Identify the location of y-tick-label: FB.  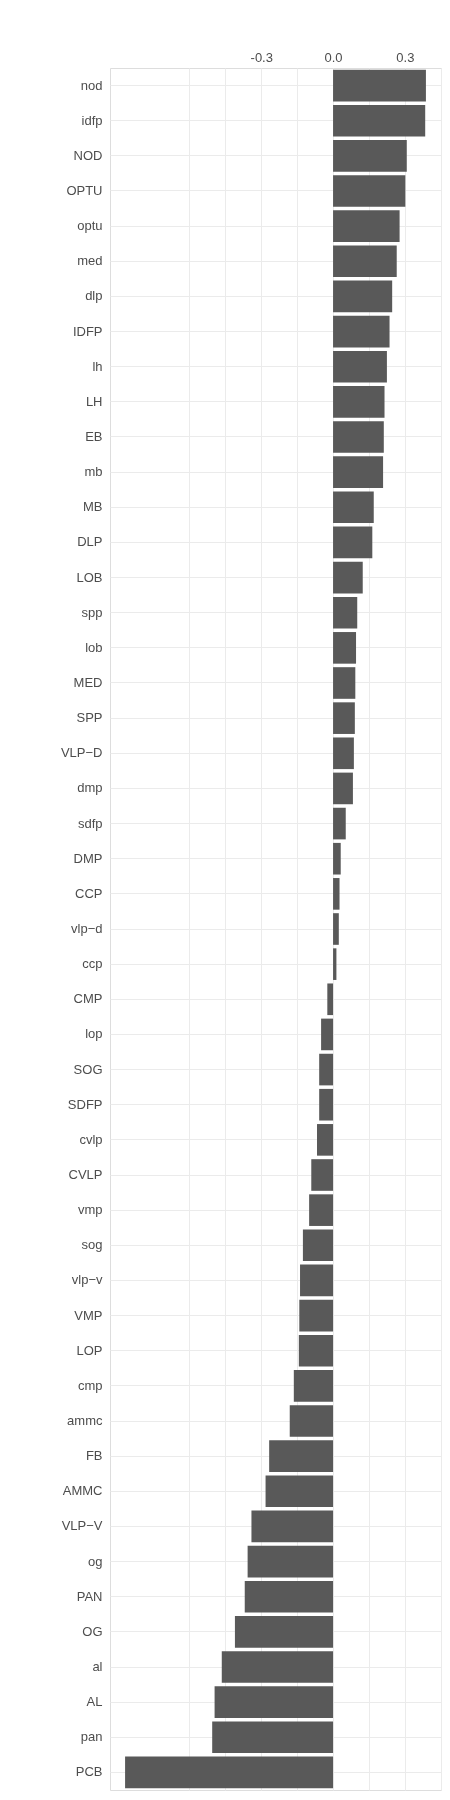
(94, 1456).